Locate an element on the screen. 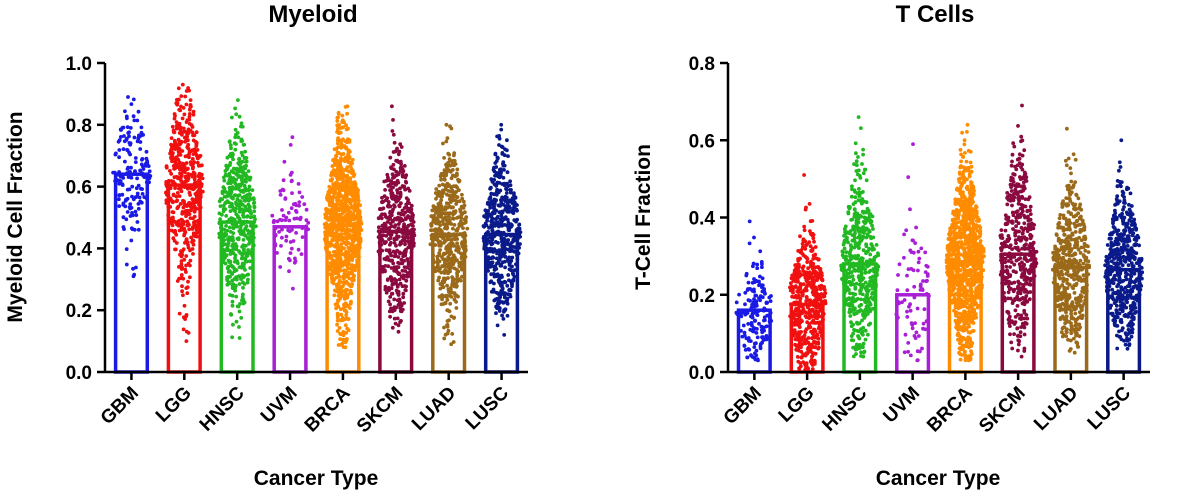 The image size is (1181, 493). x-tick-label: SKCM is located at coordinates (380, 410).